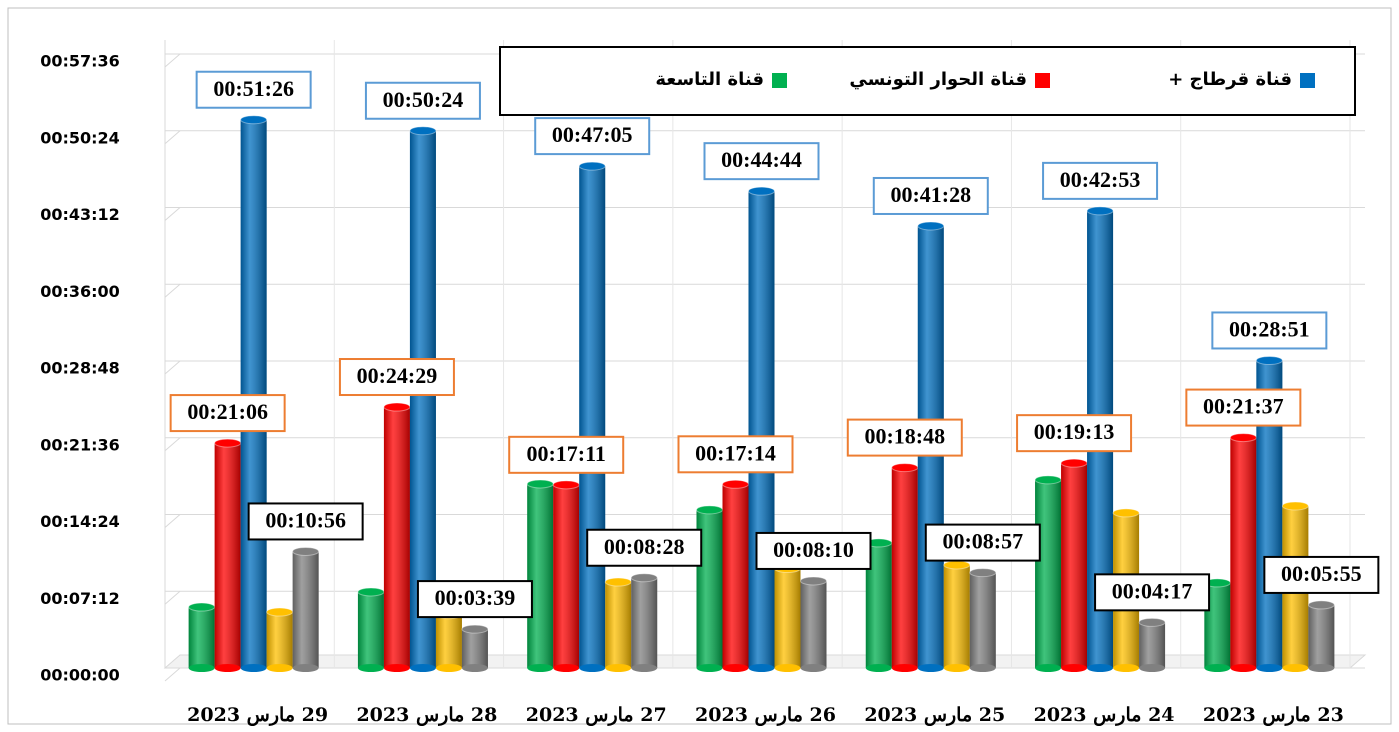  Describe the element at coordinates (765, 715) in the screenshot. I see `x-tick-label: 26 مارس 2023` at that location.